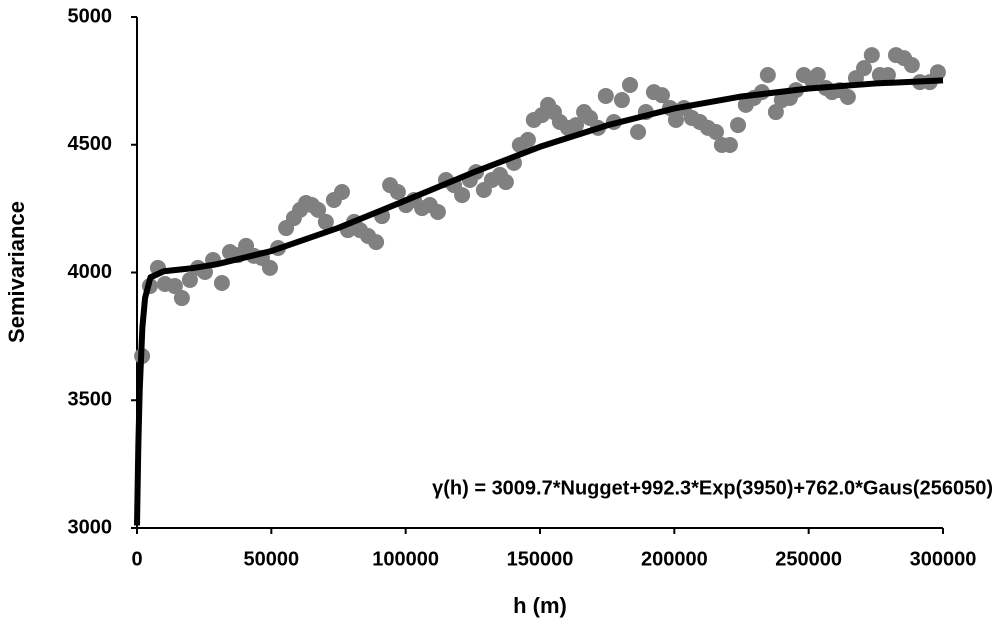 The image size is (1000, 633). Describe the element at coordinates (90, 272) in the screenshot. I see `y-tick-label: 4000` at that location.